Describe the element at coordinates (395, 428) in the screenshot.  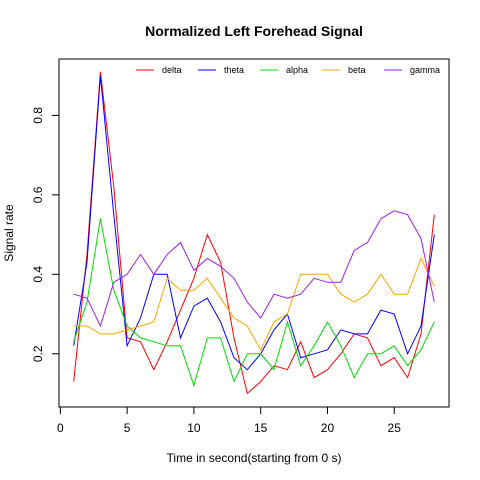
I see `x-tick-label: 25` at that location.